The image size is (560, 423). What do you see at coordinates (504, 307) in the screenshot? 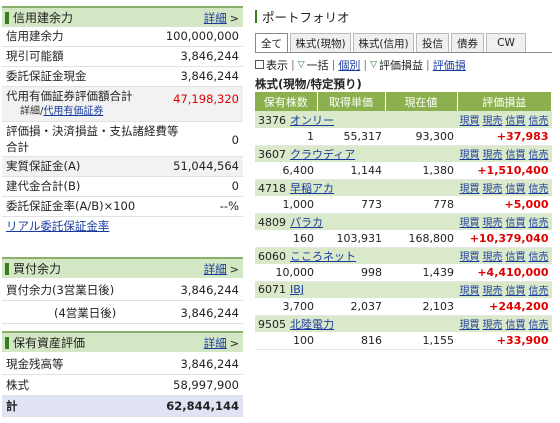
I see `stock-pl: +244,200` at bounding box center [504, 307].